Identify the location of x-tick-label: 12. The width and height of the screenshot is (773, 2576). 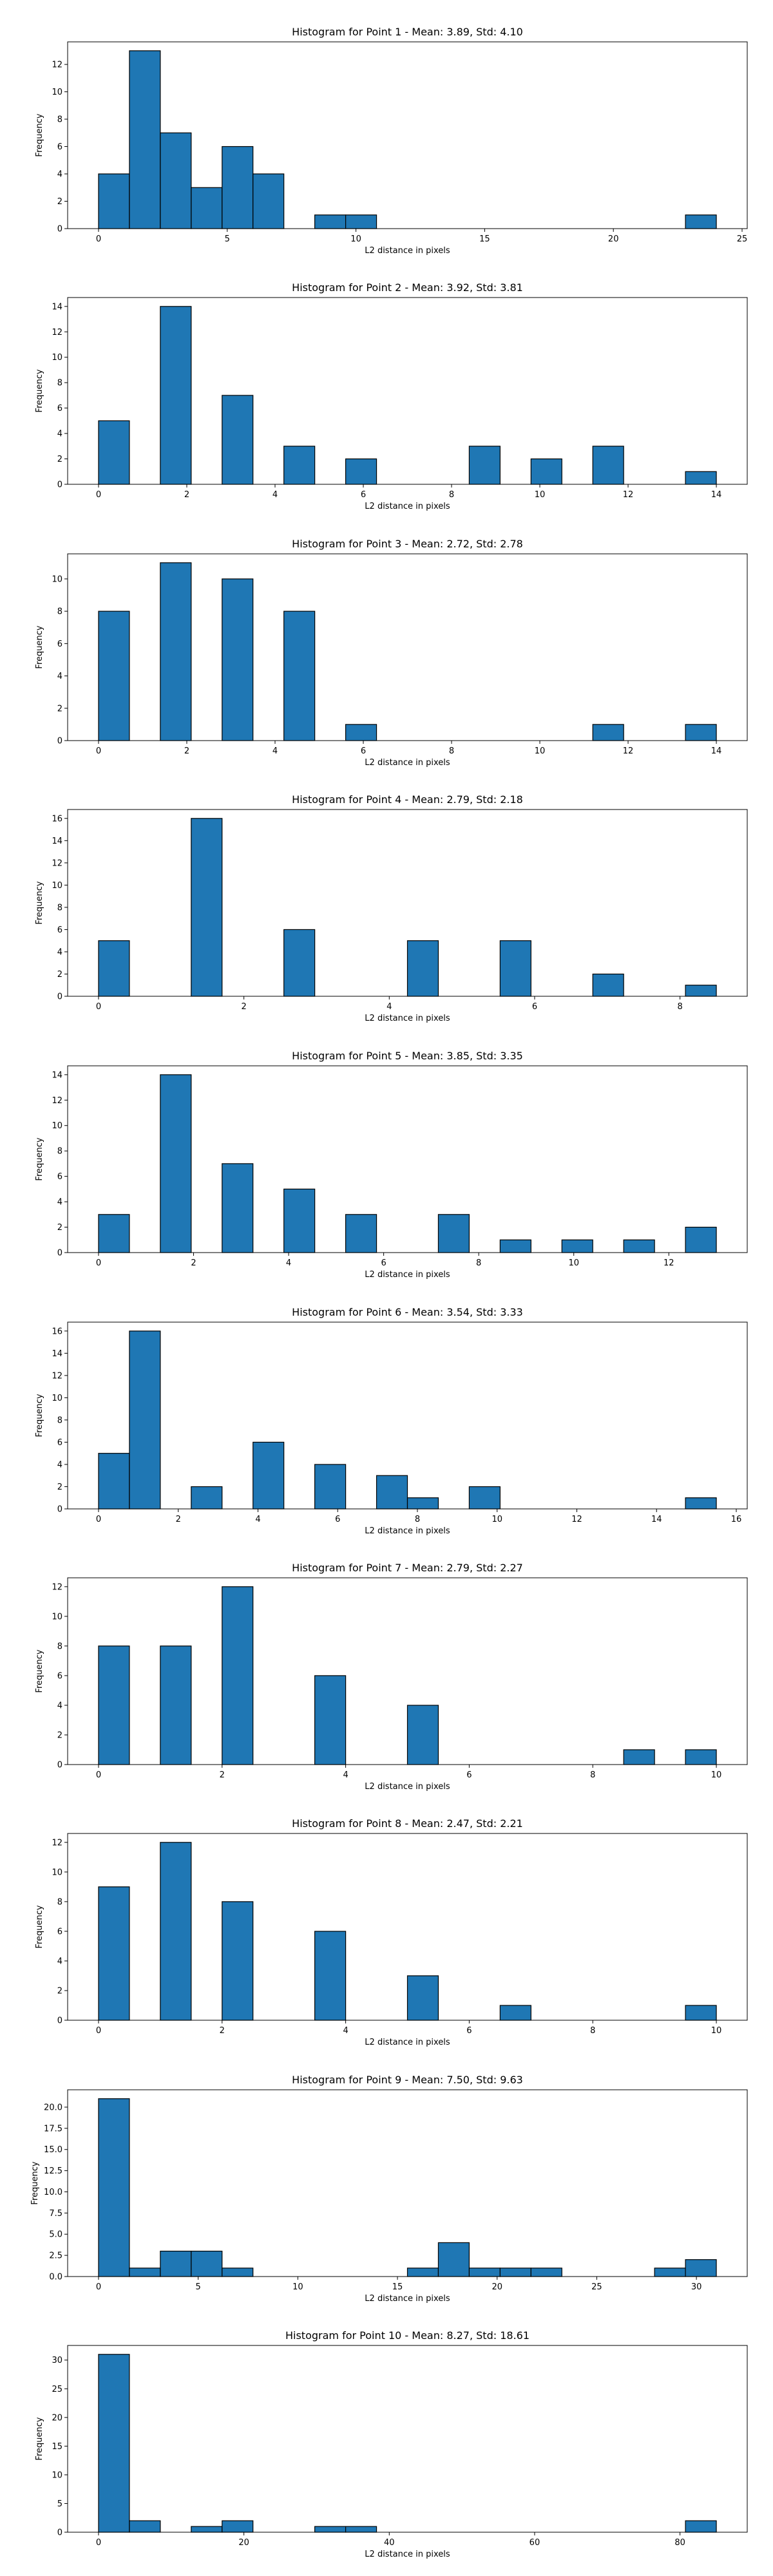
(628, 751).